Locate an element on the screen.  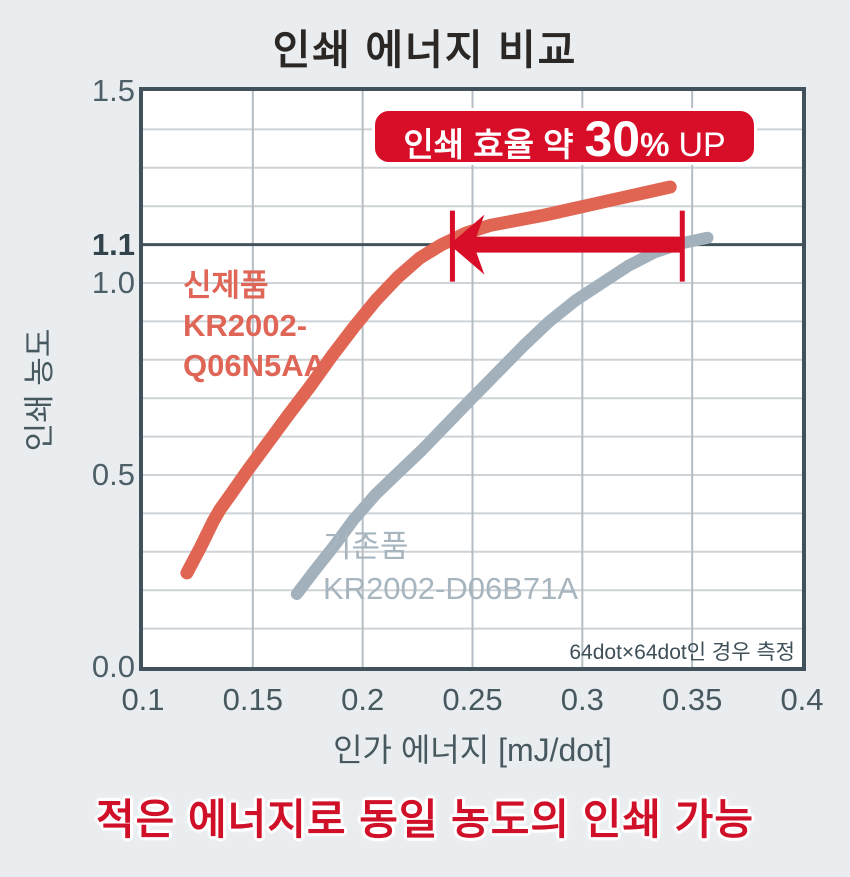
banner-text-suffix: UP is located at coordinates (702, 145).